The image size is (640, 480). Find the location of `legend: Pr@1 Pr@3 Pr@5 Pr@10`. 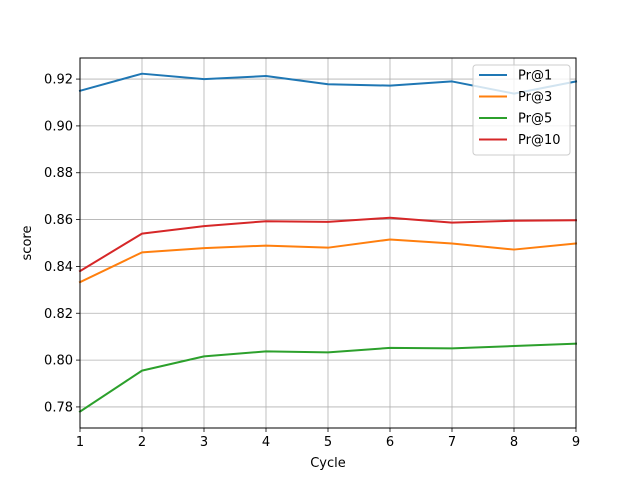

legend: Pr@1 Pr@3 Pr@5 Pr@10 is located at coordinates (521, 110).